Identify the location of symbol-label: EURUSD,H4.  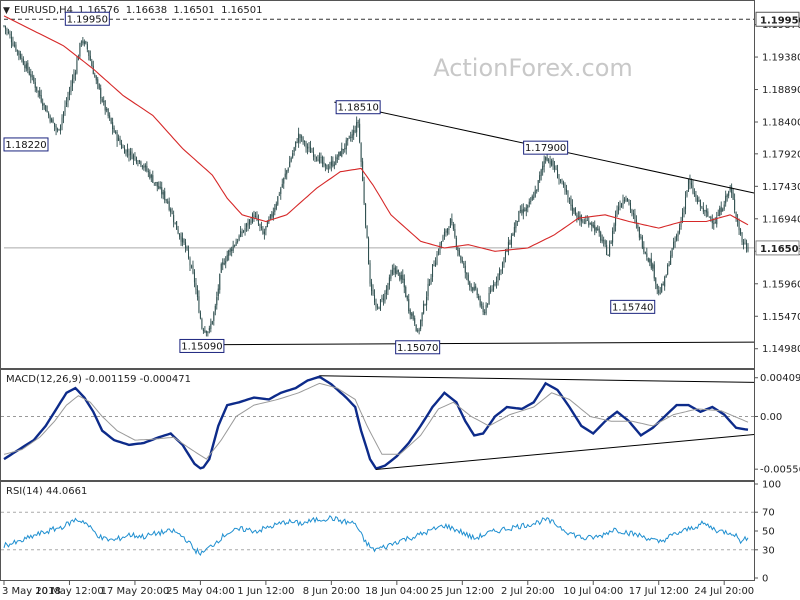
(43, 10).